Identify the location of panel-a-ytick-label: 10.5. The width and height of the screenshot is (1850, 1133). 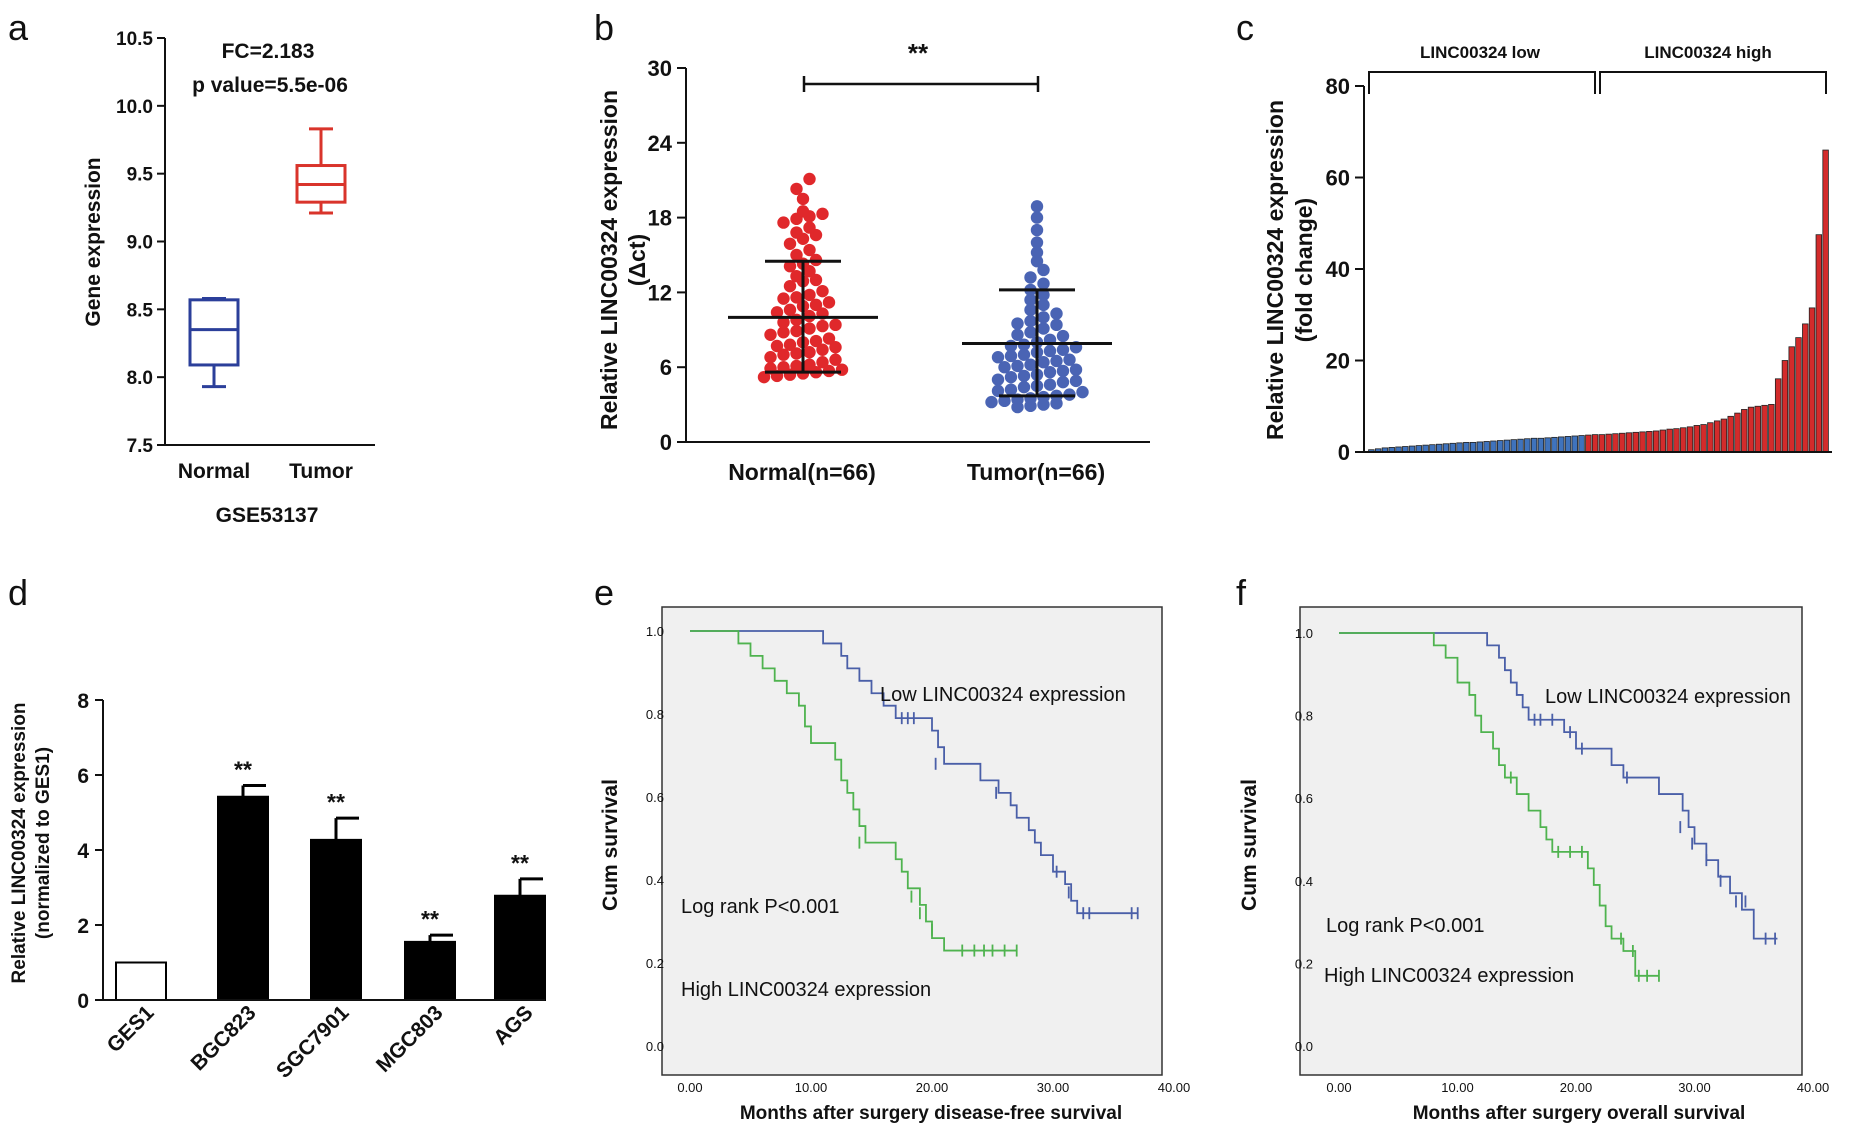
(134, 39).